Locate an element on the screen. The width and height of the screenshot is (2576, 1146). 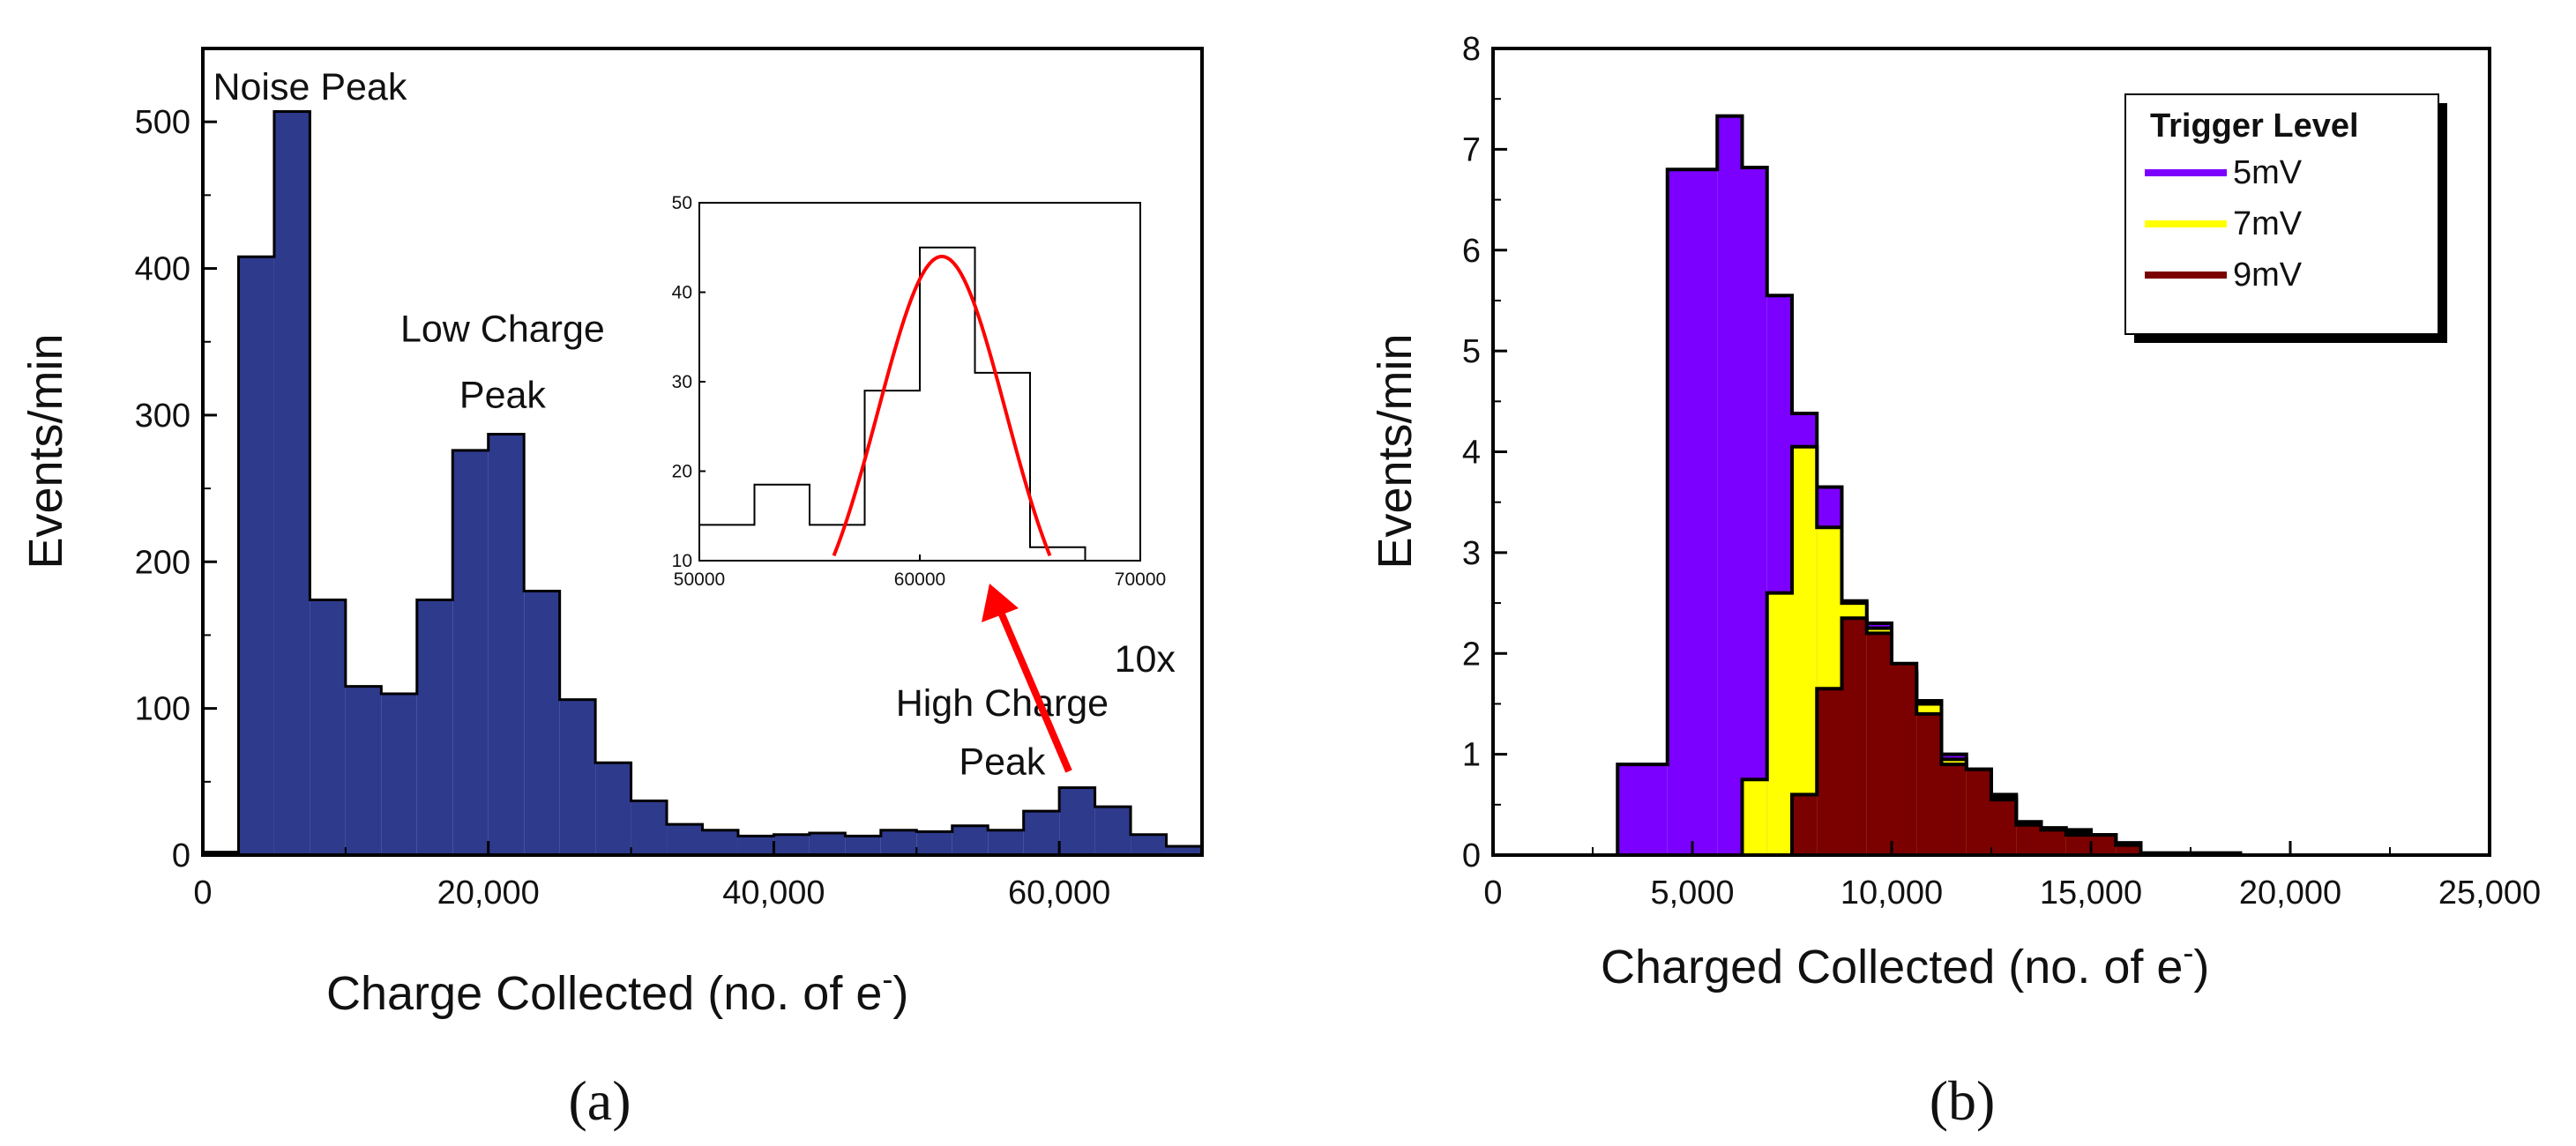
panel-a-x-axis-title-main: Charge Collected (no. of e is located at coordinates (604, 993).